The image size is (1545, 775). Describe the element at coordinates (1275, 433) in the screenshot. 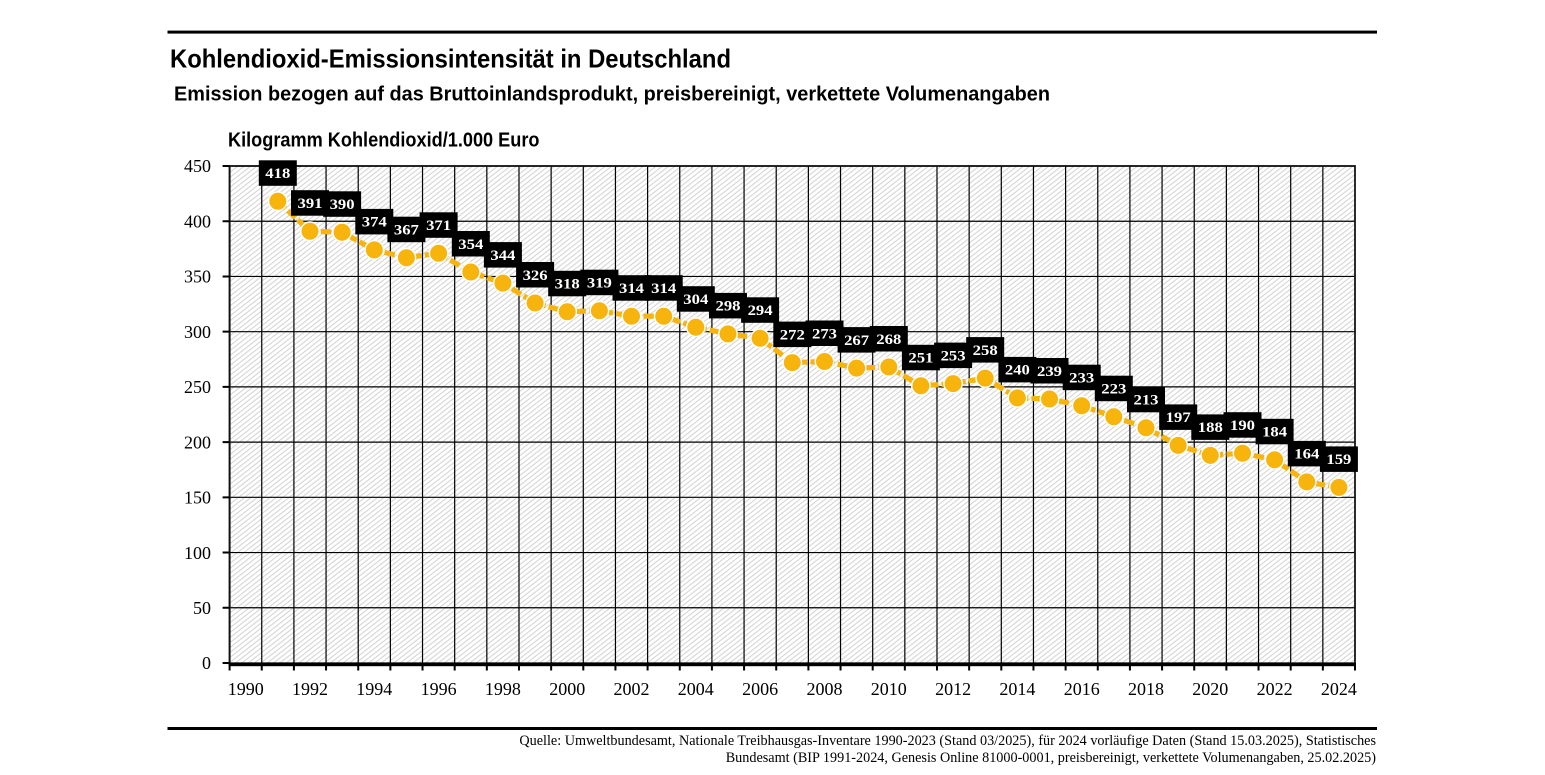

I see `svg-text: 184` at that location.